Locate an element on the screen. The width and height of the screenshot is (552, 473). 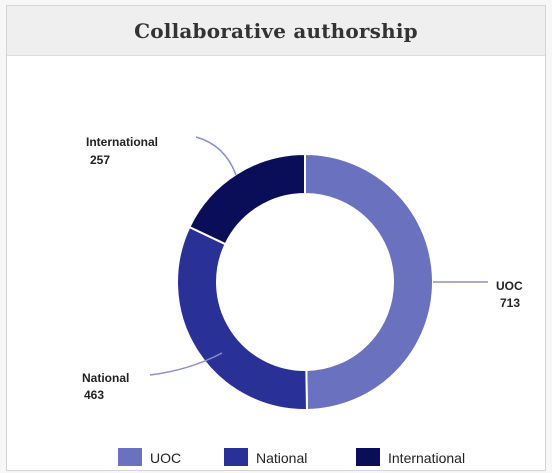
panel-header: Collaborative authorship is located at coordinates (276, 31).